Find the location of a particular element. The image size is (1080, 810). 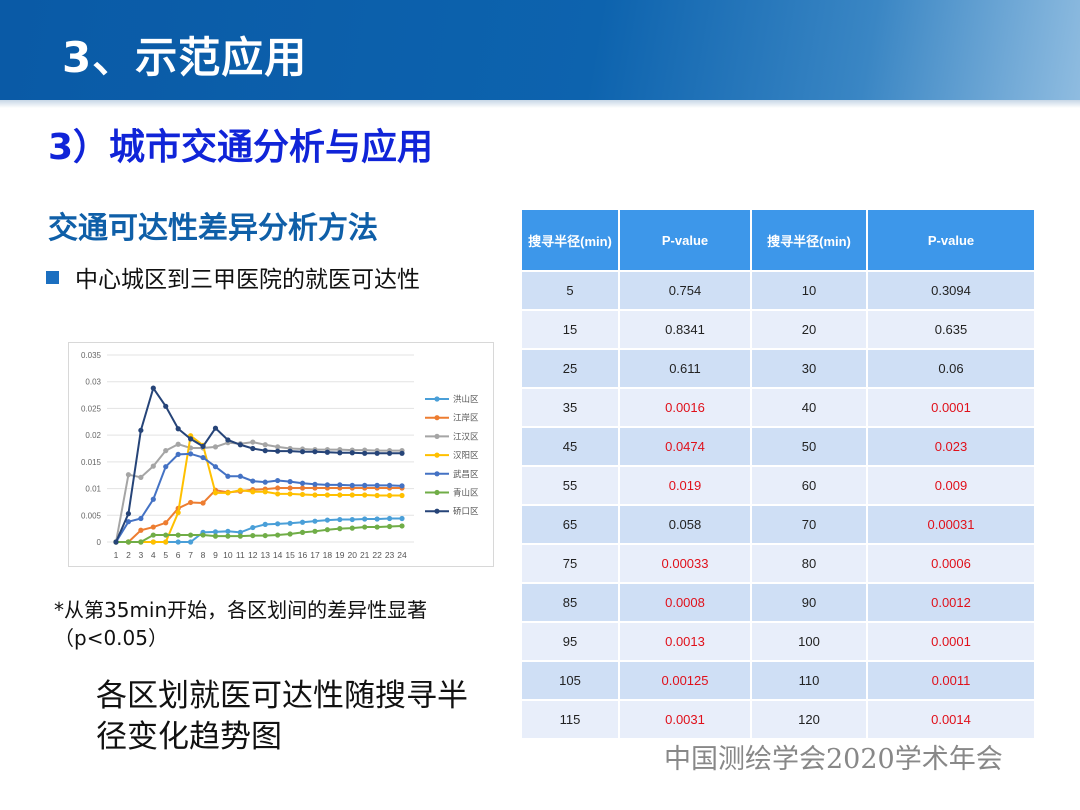

pvalue-cell: 0.754 is located at coordinates (685, 290).